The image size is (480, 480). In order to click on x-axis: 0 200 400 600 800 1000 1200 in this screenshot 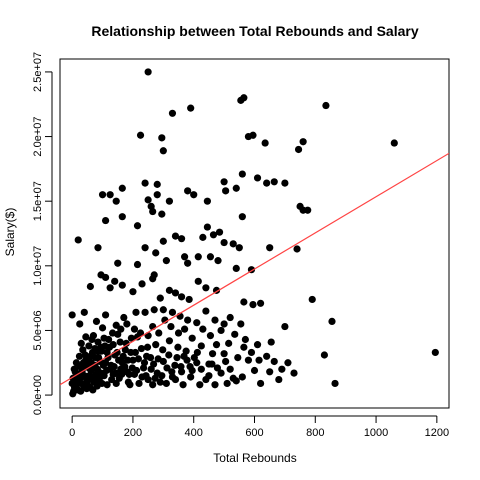, I will do `click(259, 427)`.